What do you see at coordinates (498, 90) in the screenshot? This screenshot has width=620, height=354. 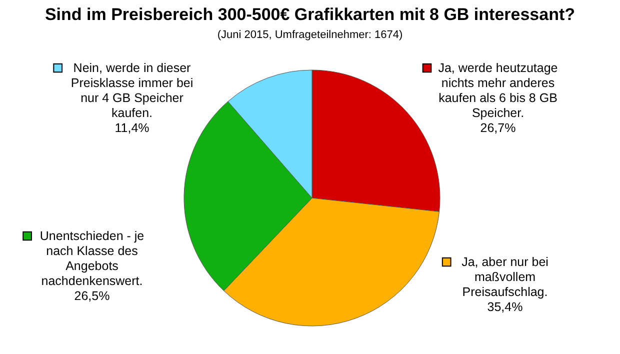 I see `legend-label: Ja, werde heutzutage nichts mehr anderes kaufen als 6 bis 8 GB Speicher.` at bounding box center [498, 90].